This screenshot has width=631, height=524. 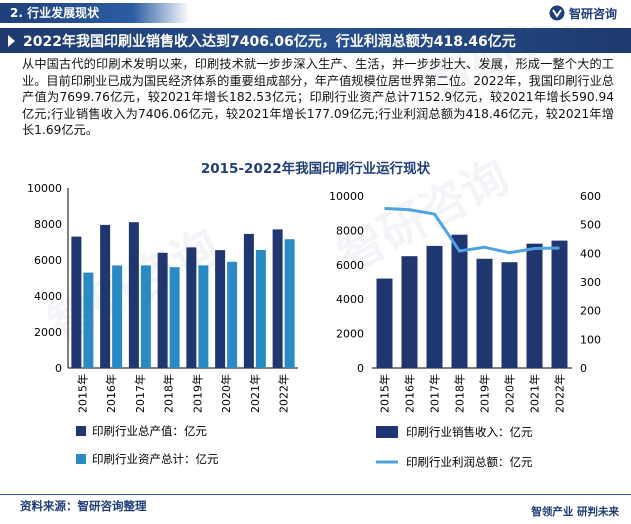 What do you see at coordinates (469, 462) in the screenshot?
I see `right-legend-label-line: 印刷行业利润总额：亿元` at bounding box center [469, 462].